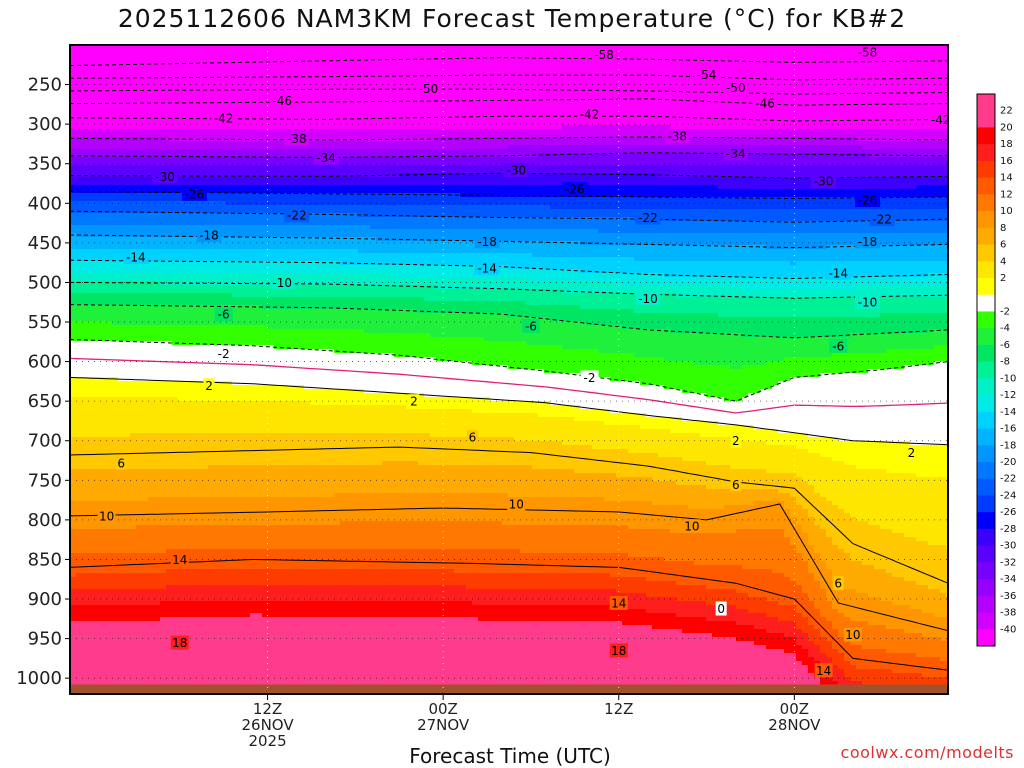  I want to click on colorbar-label: 6, so click(1003, 245).